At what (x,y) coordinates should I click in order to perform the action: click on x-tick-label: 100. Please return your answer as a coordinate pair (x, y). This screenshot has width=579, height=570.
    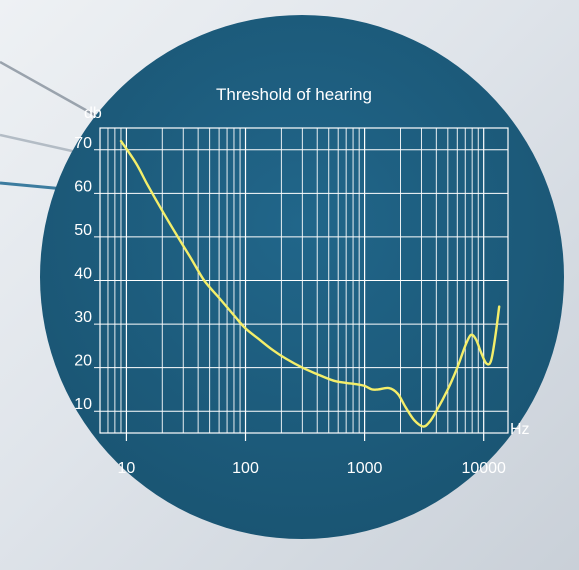
    Looking at the image, I should click on (245, 468).